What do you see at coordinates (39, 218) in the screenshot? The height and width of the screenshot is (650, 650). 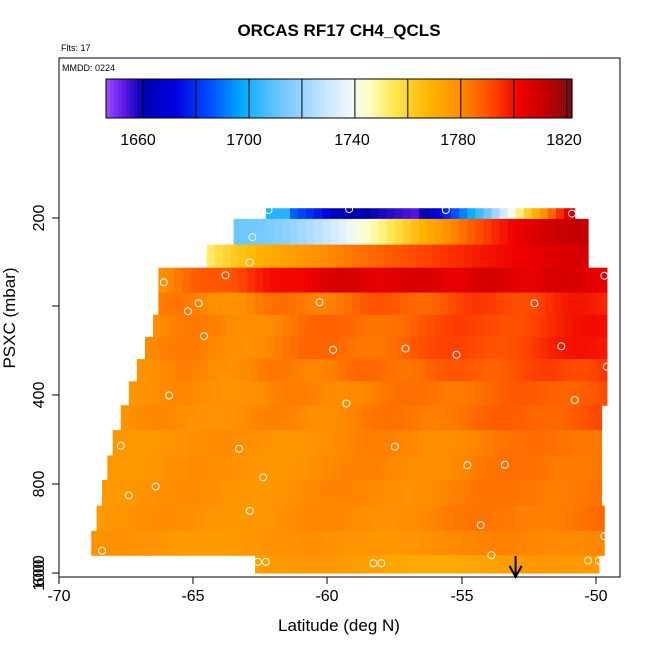 I see `y-tick-label: 200` at bounding box center [39, 218].